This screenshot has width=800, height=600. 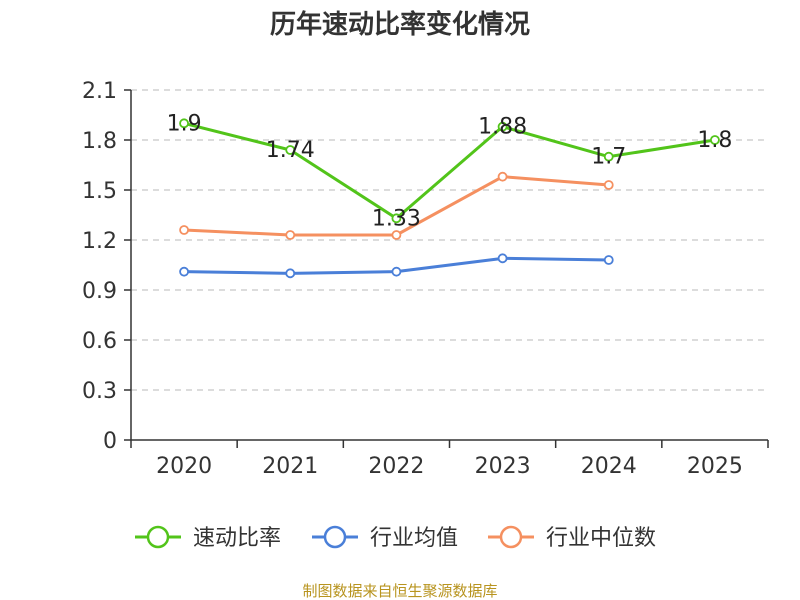 What do you see at coordinates (184, 466) in the screenshot?
I see `x-tick-label: 2020` at bounding box center [184, 466].